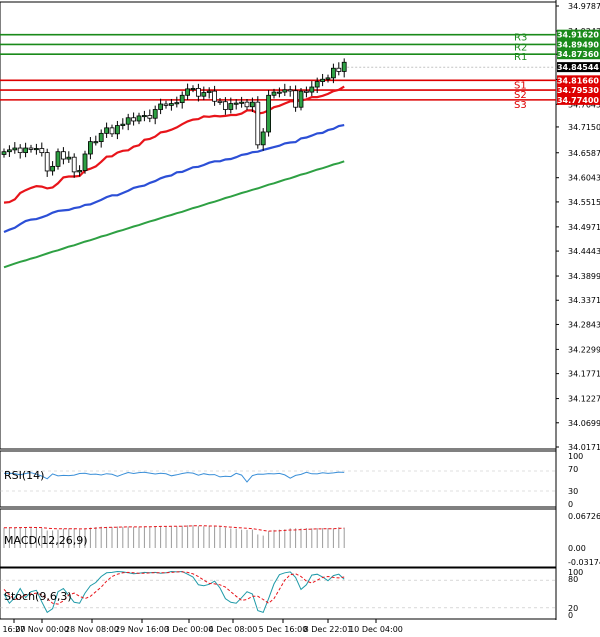 Image resolution: width=600 pixels, height=637 pixels. I want to click on price-tick-label: 34.49710, so click(584, 227).